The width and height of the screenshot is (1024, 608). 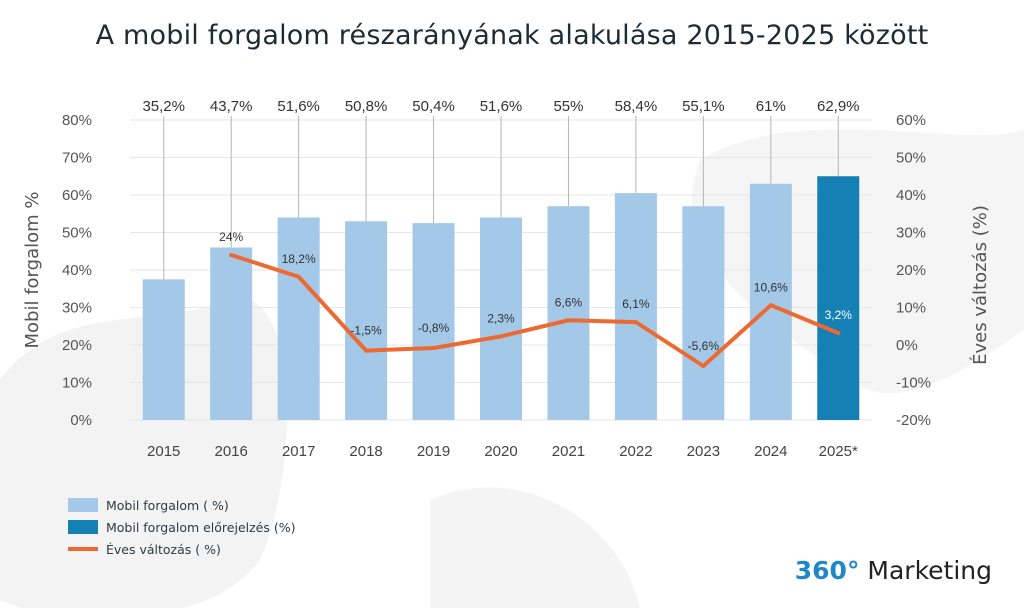 What do you see at coordinates (163, 451) in the screenshot?
I see `x-tick-label: 2015` at bounding box center [163, 451].